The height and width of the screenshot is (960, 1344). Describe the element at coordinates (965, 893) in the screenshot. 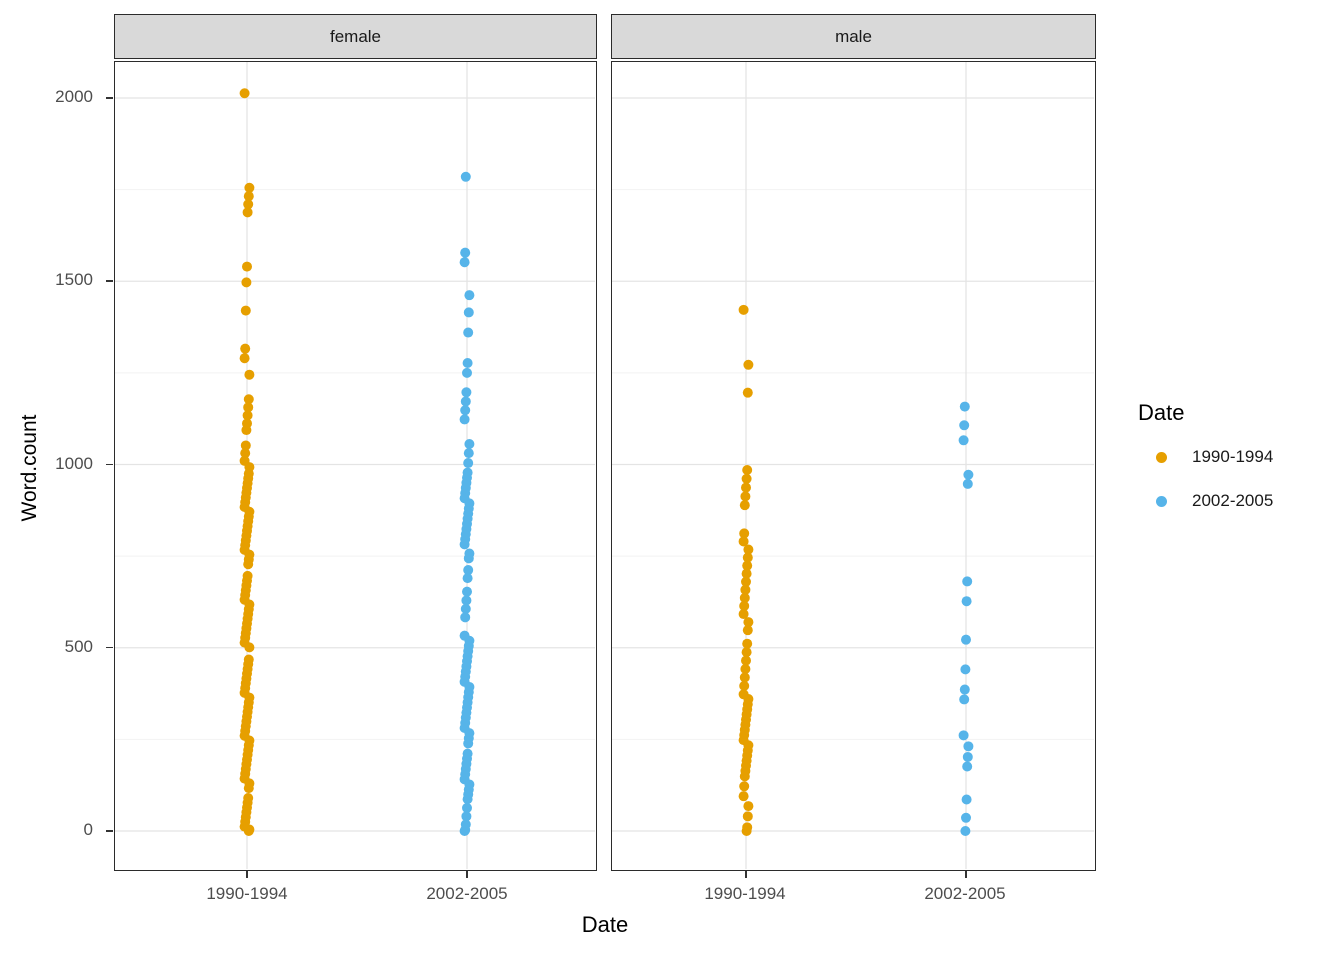

I see `x-tick-label-male-2002: 2002-2005` at that location.